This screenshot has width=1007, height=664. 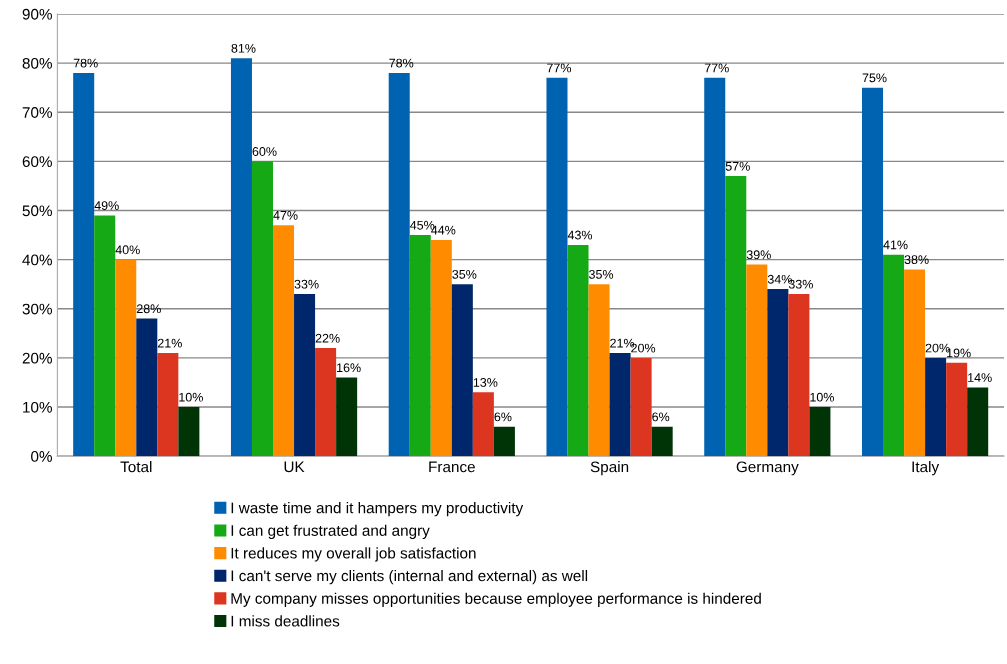 What do you see at coordinates (37, 14) in the screenshot?
I see `y-tick-label: 90%` at bounding box center [37, 14].